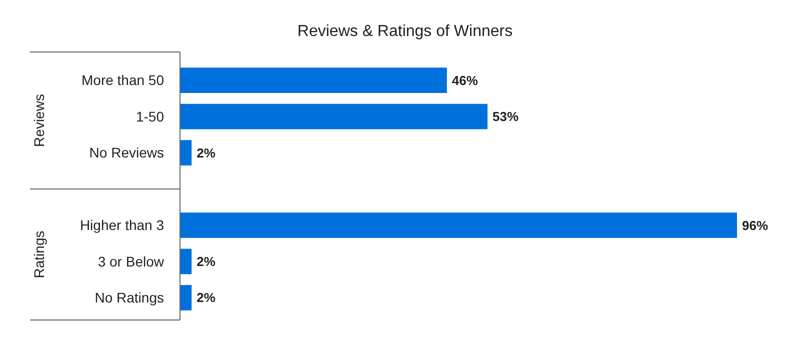  Describe the element at coordinates (39, 254) in the screenshot. I see `text: Ratings` at that location.